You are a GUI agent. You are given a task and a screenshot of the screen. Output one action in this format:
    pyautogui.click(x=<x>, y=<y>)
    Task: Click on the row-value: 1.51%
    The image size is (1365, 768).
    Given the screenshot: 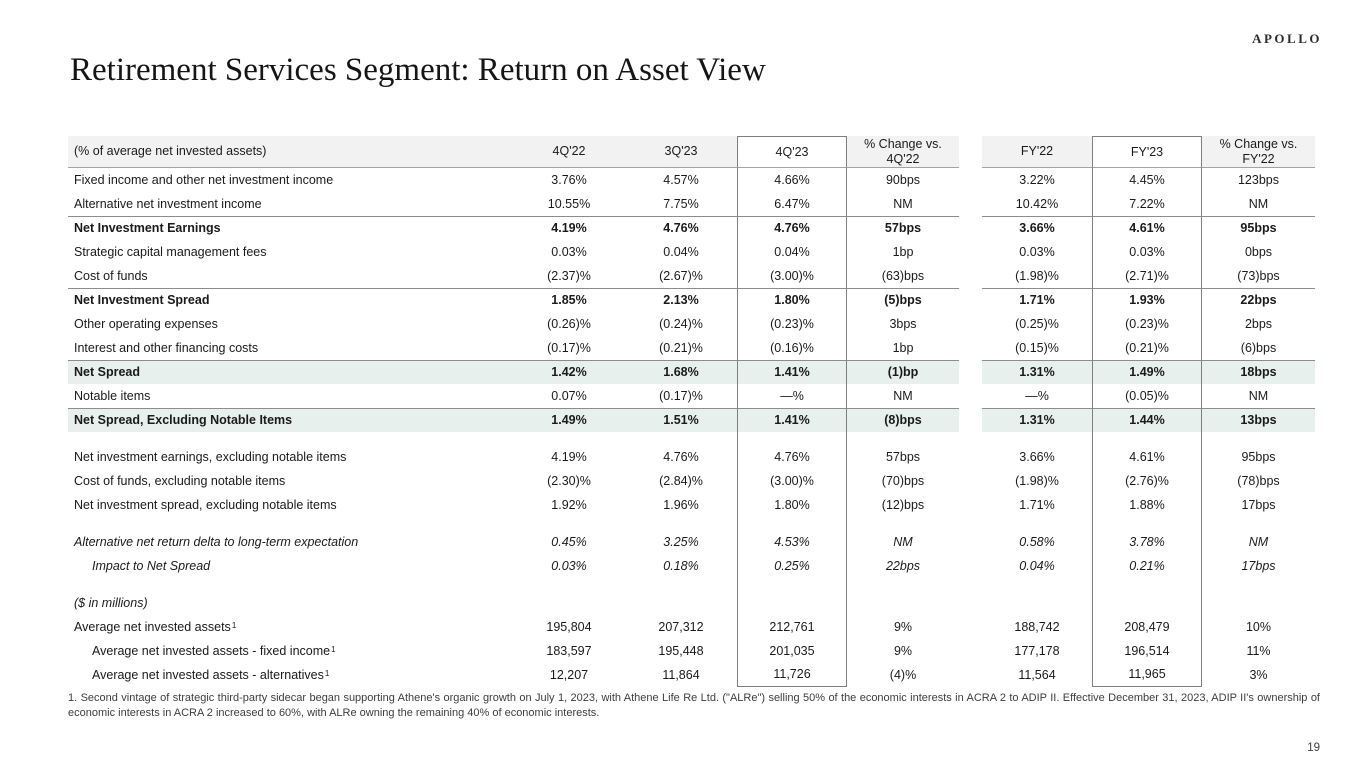 What is the action you would take?
    pyautogui.click(x=681, y=420)
    